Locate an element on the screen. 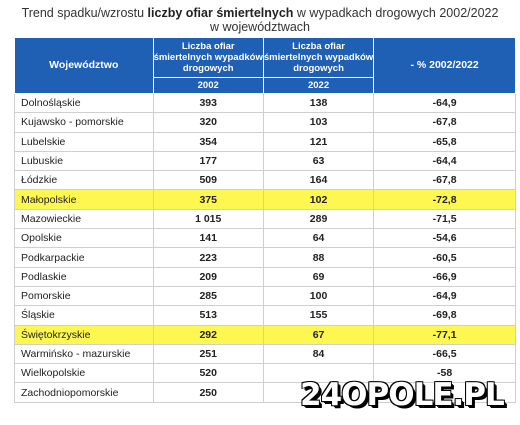 Image resolution: width=520 pixels, height=425 pixels. table-row: Warmińsko - mazurskie 251 84 -66,5 is located at coordinates (265, 354).